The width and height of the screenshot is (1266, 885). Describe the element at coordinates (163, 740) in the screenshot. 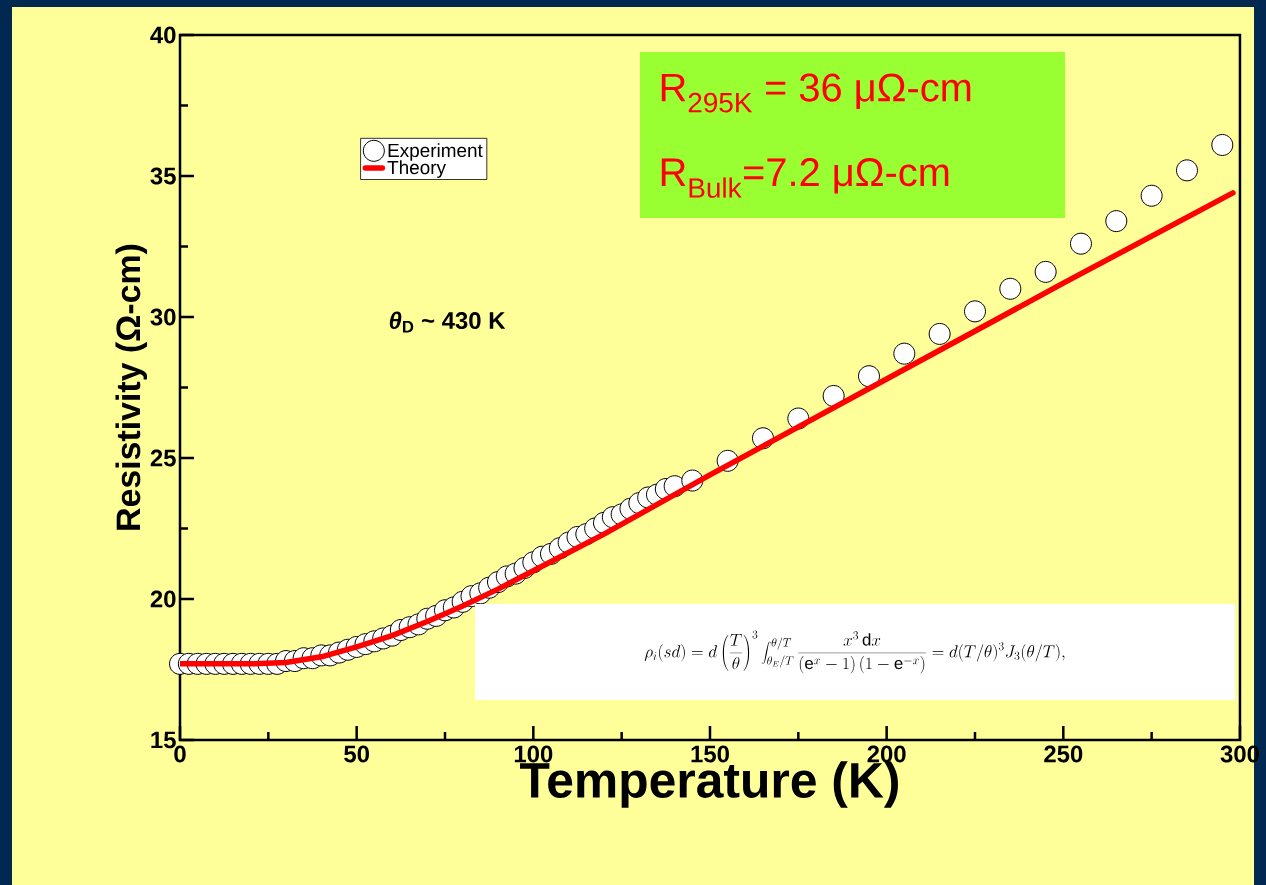

I see `y-tick-label: 15` at that location.